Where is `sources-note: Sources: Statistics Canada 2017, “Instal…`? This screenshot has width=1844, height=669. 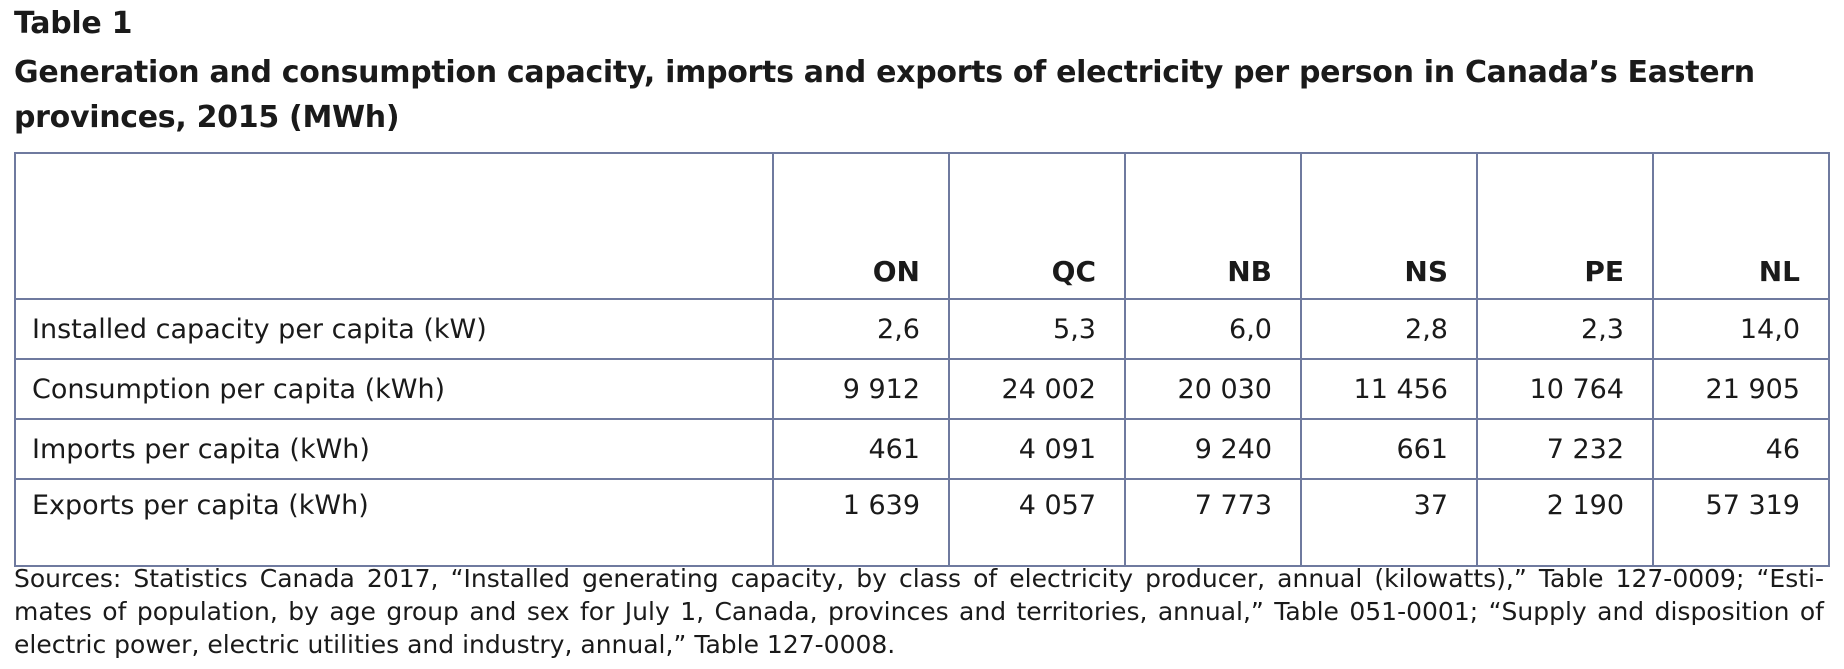
sources-note: Sources: Statistics Canada 2017, “Instal… is located at coordinates (919, 611).